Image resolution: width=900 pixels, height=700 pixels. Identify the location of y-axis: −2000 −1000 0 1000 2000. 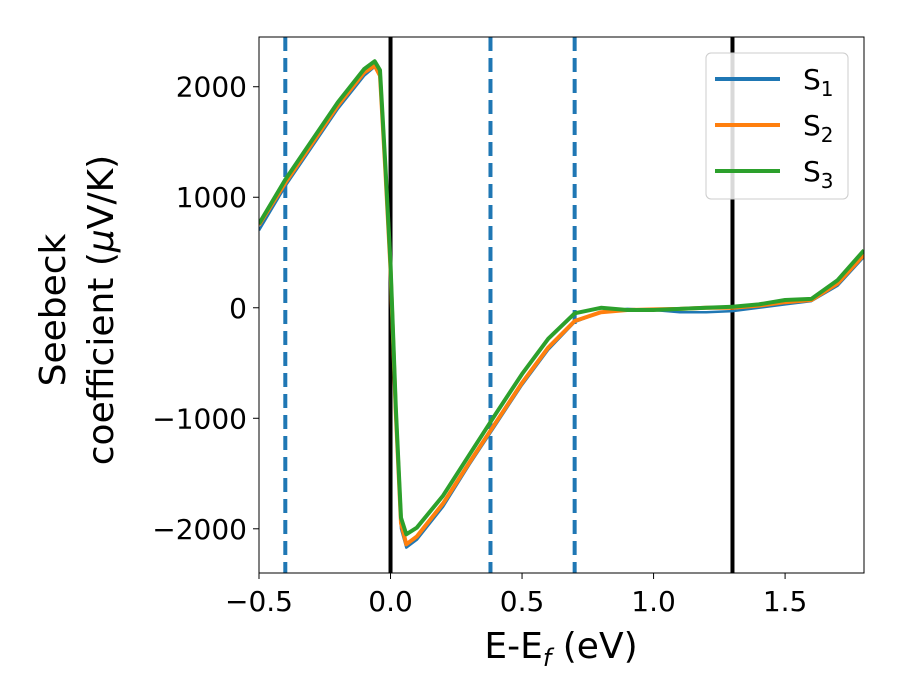
(205, 308).